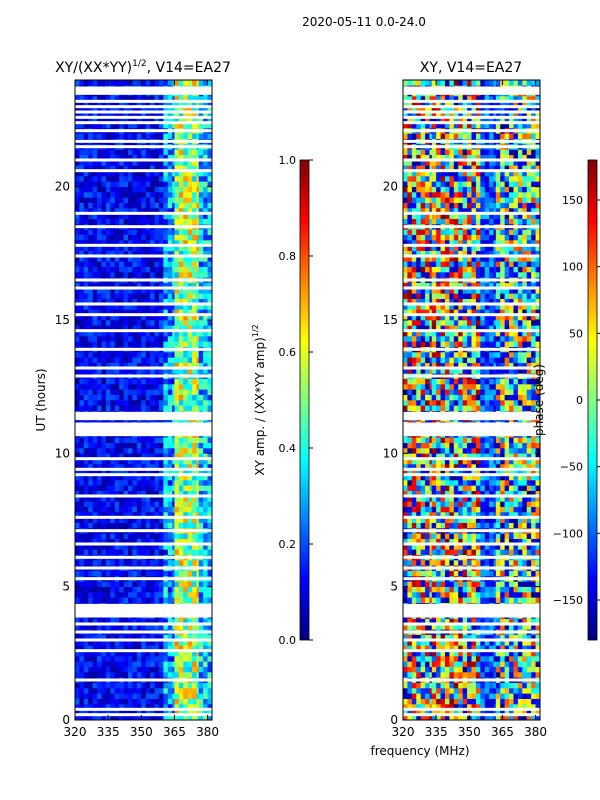  Describe the element at coordinates (143, 680) in the screenshot. I see `left-flag-row` at that location.